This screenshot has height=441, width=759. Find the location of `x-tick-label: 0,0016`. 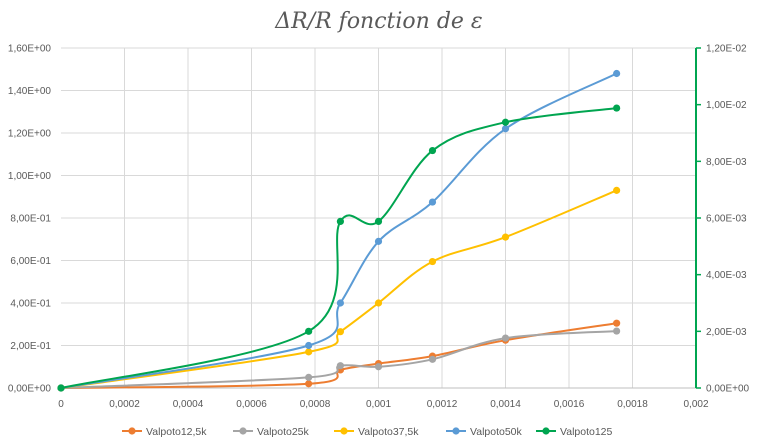

x-tick-label: 0,0016 is located at coordinates (569, 404).